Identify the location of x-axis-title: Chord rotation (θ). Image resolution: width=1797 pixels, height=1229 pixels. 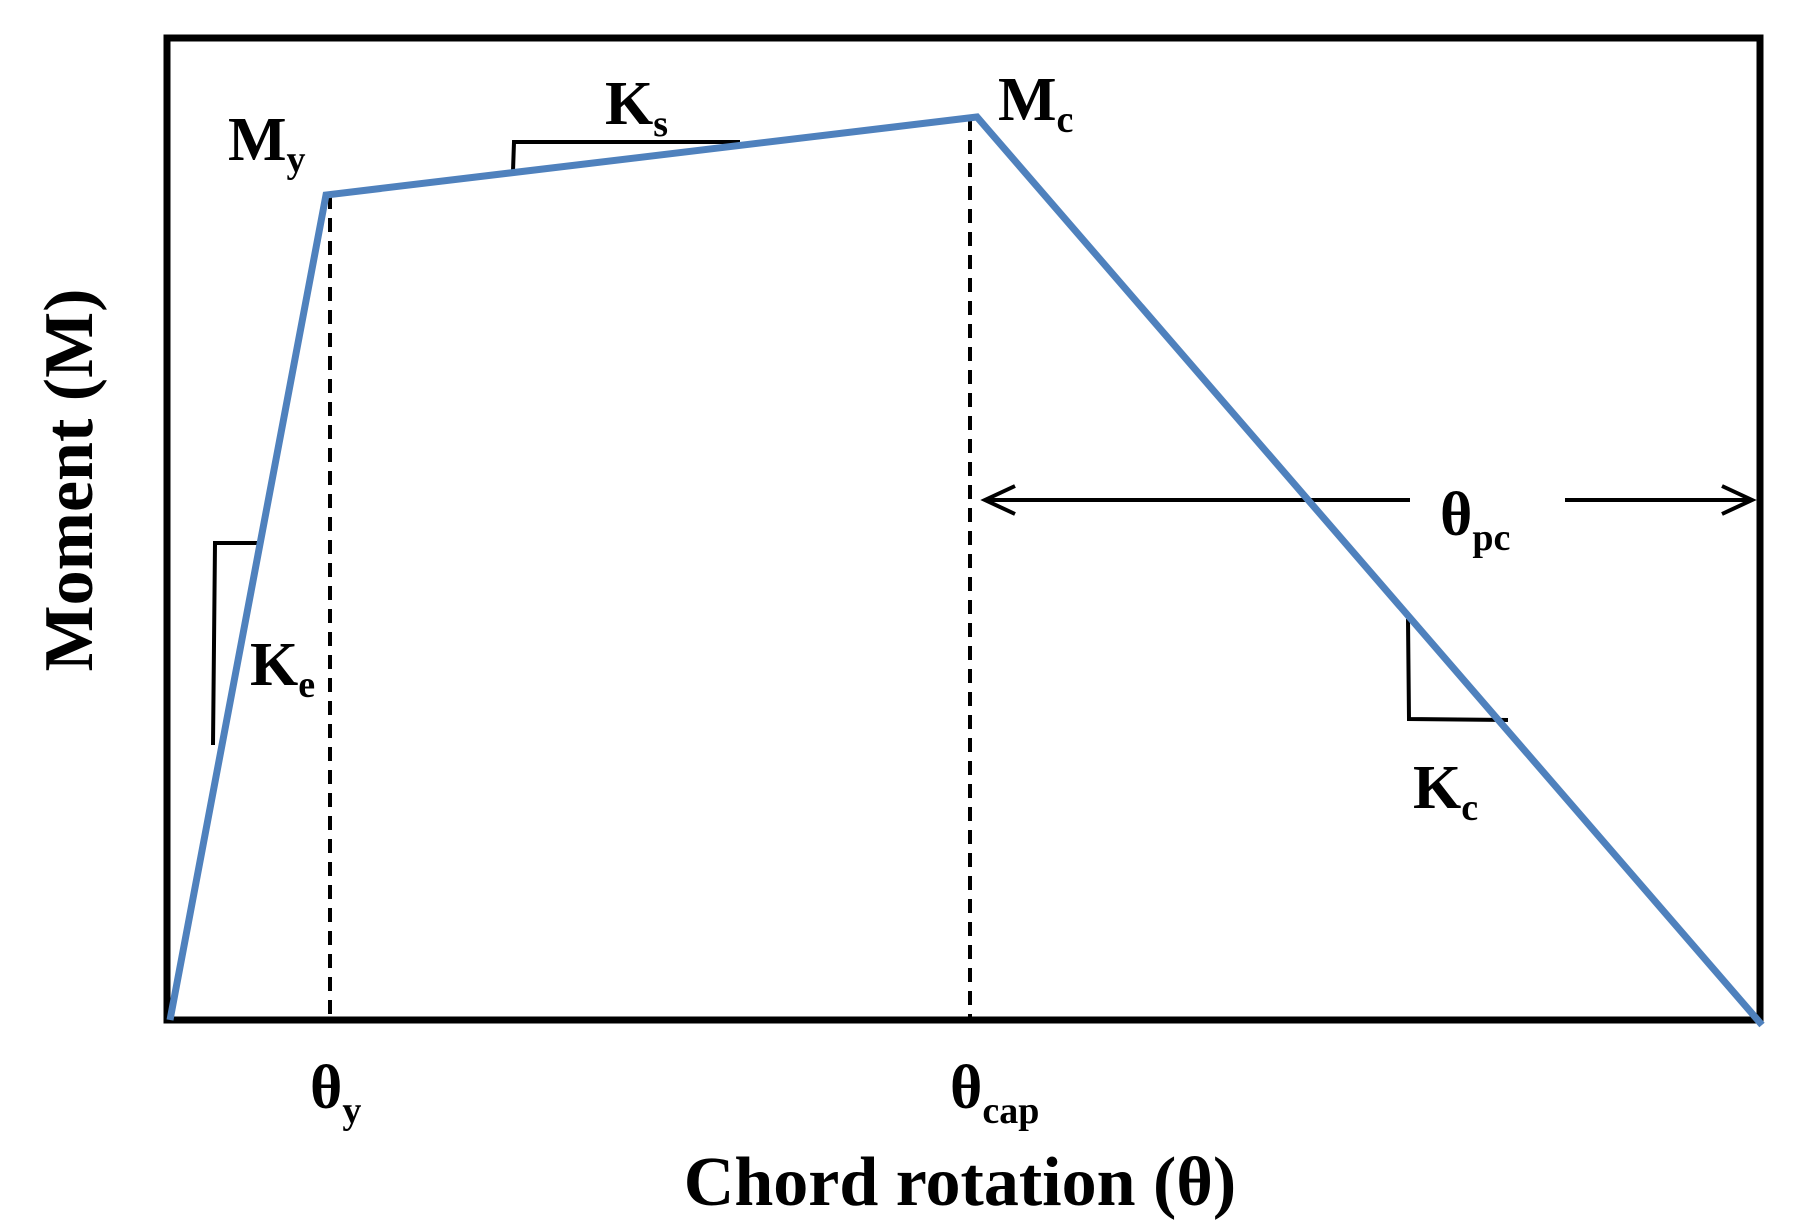
(960, 1182).